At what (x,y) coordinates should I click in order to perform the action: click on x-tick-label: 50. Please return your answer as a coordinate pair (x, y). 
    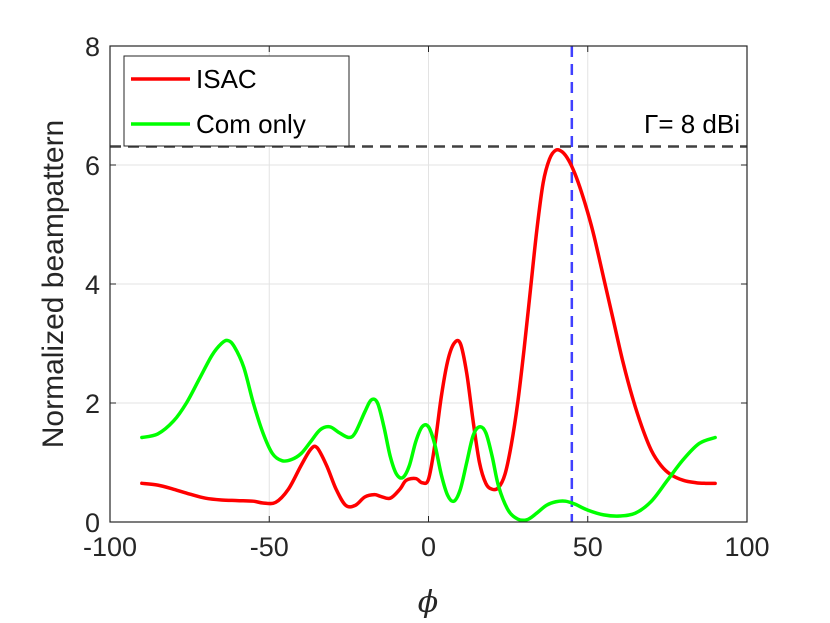
    Looking at the image, I should click on (588, 547).